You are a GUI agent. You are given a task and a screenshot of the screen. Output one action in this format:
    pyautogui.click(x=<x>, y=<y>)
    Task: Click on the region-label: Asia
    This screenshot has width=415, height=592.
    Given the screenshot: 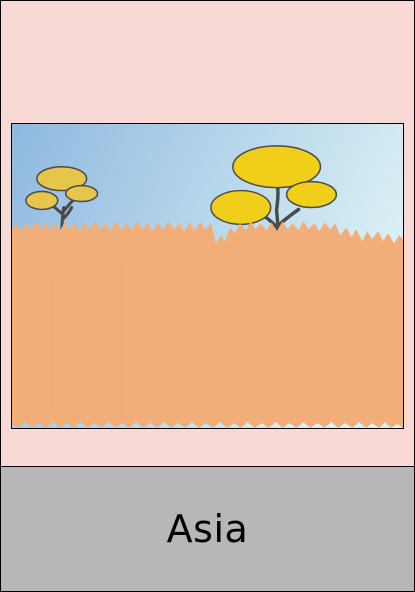 What is the action you would take?
    pyautogui.click(x=207, y=529)
    